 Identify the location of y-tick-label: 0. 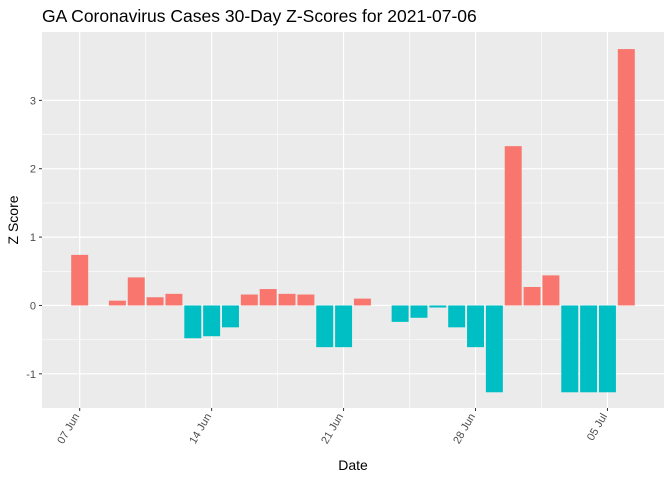
(33, 306).